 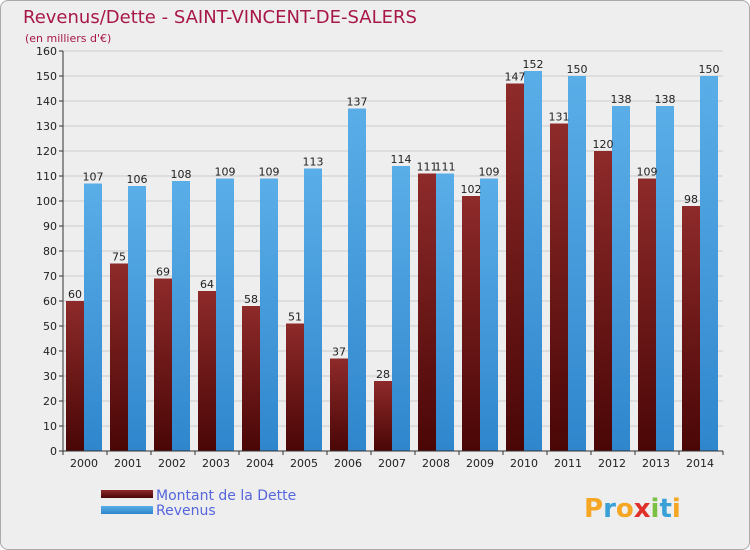 I want to click on bar-dette-2002, so click(x=163, y=364).